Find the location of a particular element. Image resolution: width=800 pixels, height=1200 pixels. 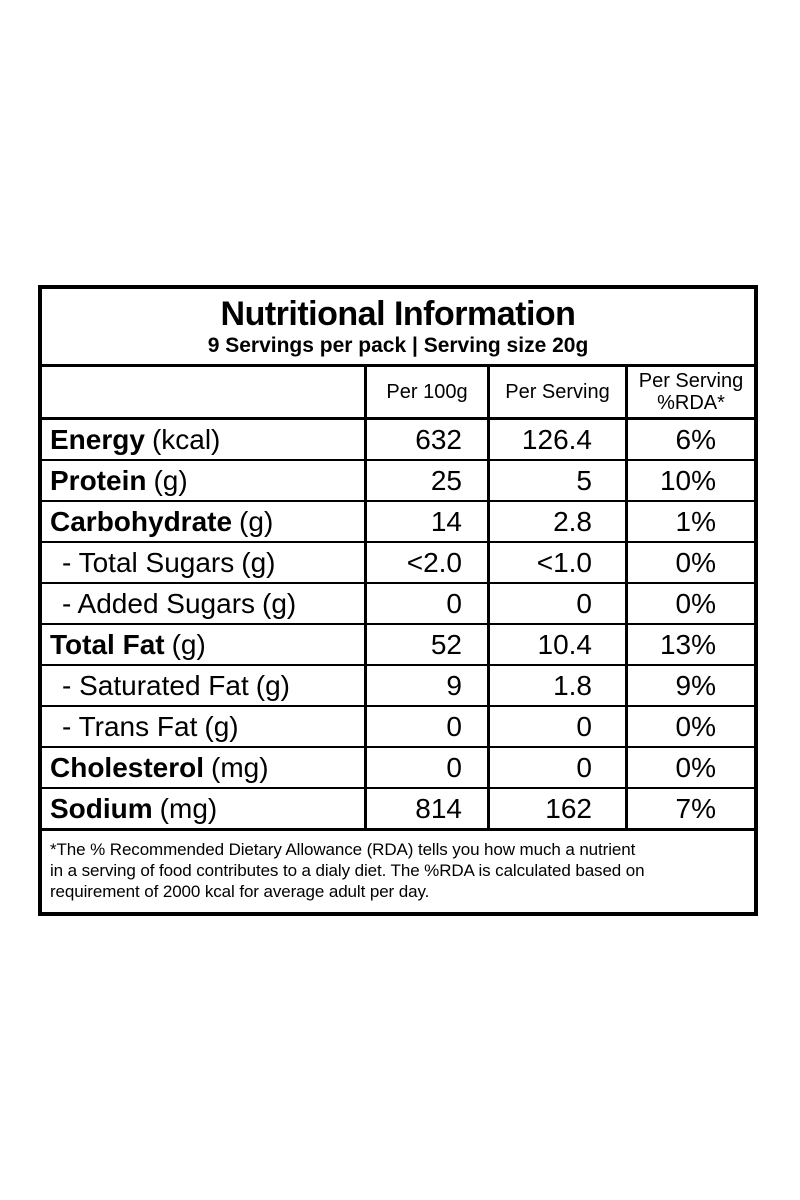

column-header-rda-line1: Per Serving is located at coordinates (691, 381).